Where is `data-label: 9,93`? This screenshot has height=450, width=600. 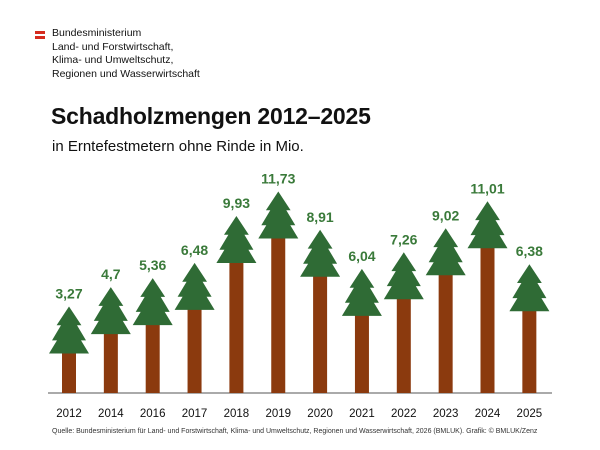 data-label: 9,93 is located at coordinates (236, 203).